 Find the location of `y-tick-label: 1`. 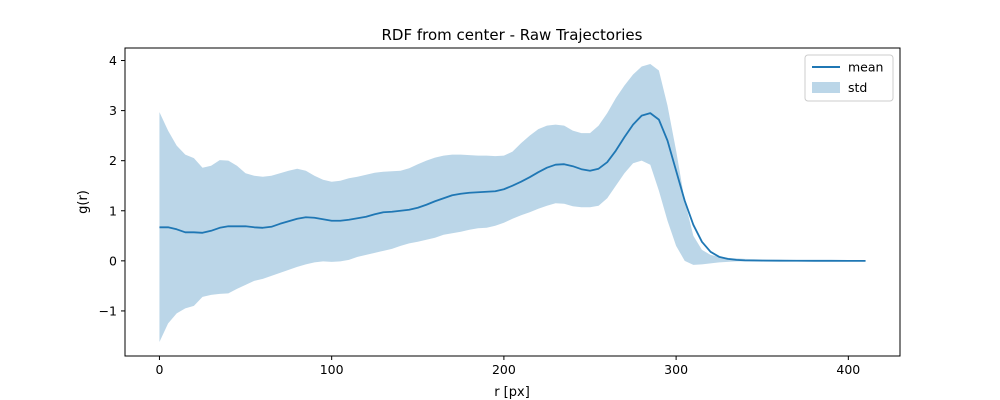

y-tick-label: 1 is located at coordinates (113, 210).